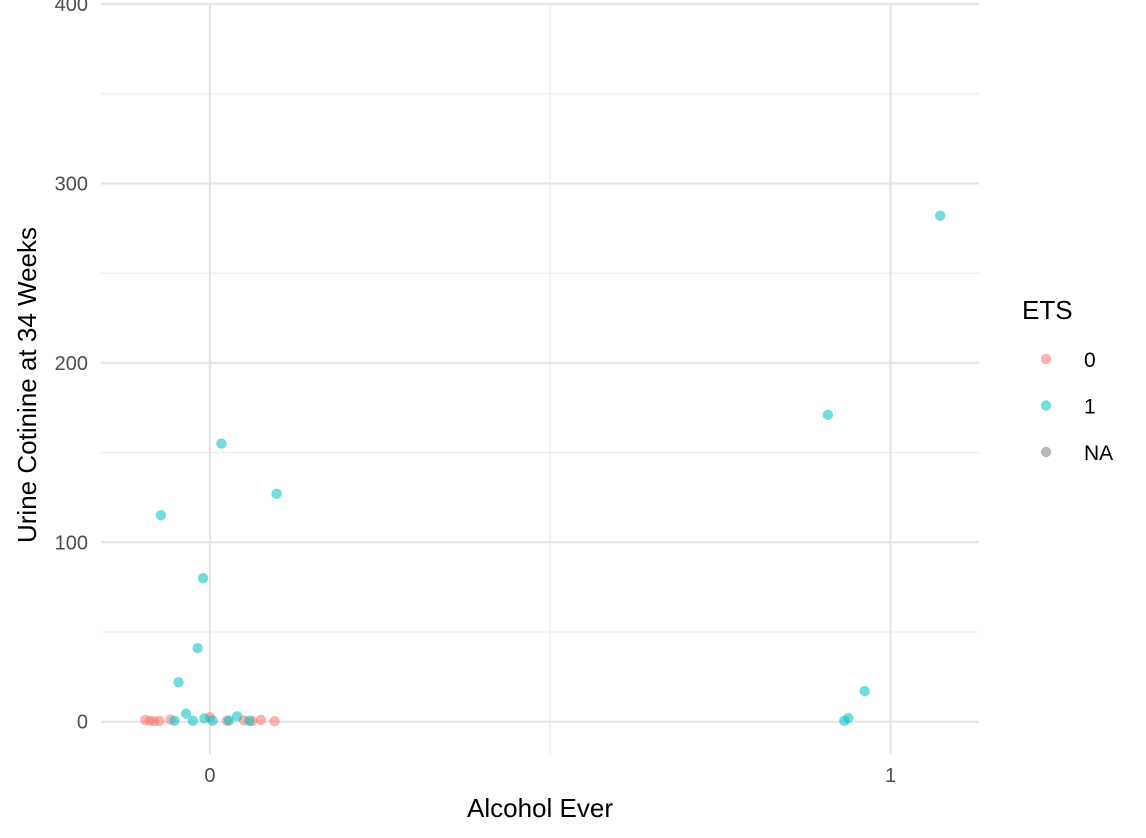 This screenshot has width=1146, height=838. What do you see at coordinates (1098, 453) in the screenshot?
I see `legend-label: NA` at bounding box center [1098, 453].